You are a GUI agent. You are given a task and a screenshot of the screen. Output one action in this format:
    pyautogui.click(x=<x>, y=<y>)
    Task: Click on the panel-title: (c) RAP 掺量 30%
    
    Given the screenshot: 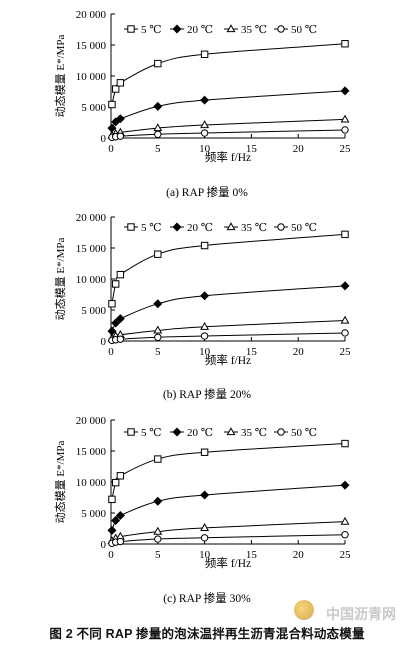 What is the action you would take?
    pyautogui.click(x=207, y=598)
    